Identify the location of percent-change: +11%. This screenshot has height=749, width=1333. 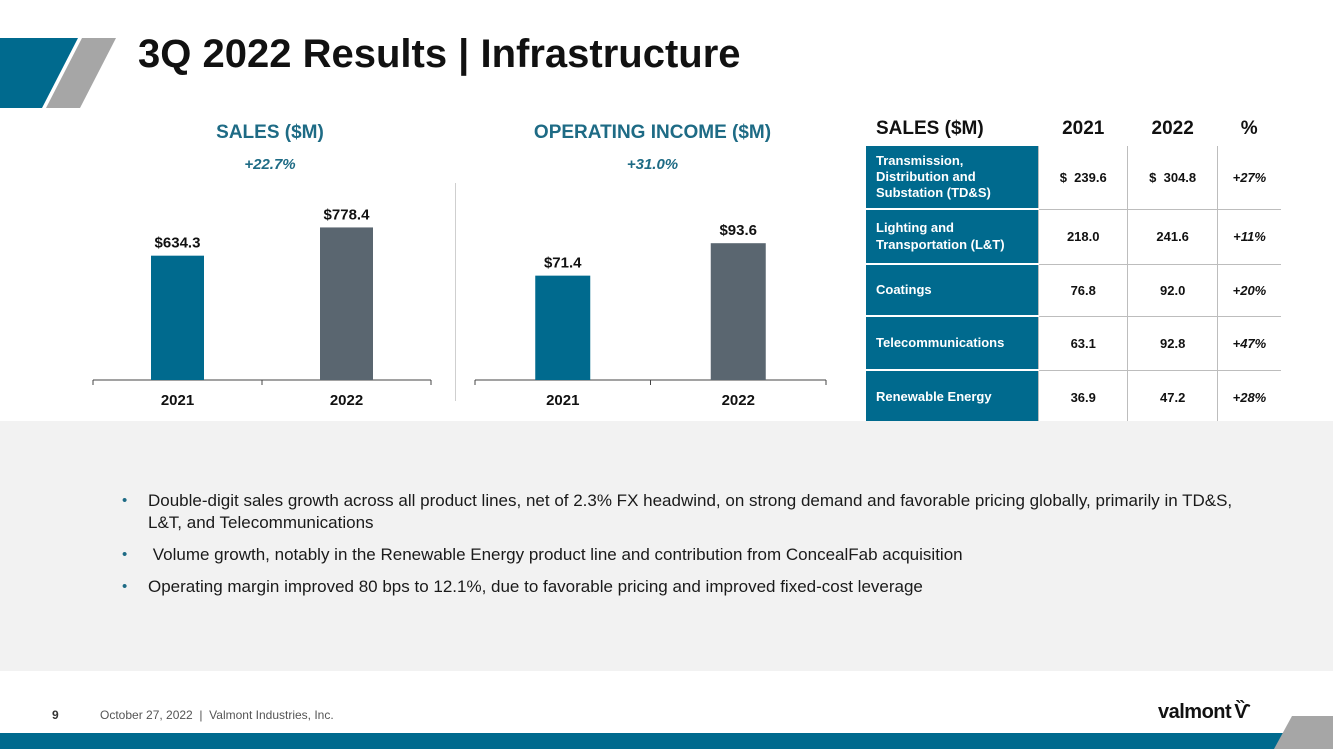
(1248, 237).